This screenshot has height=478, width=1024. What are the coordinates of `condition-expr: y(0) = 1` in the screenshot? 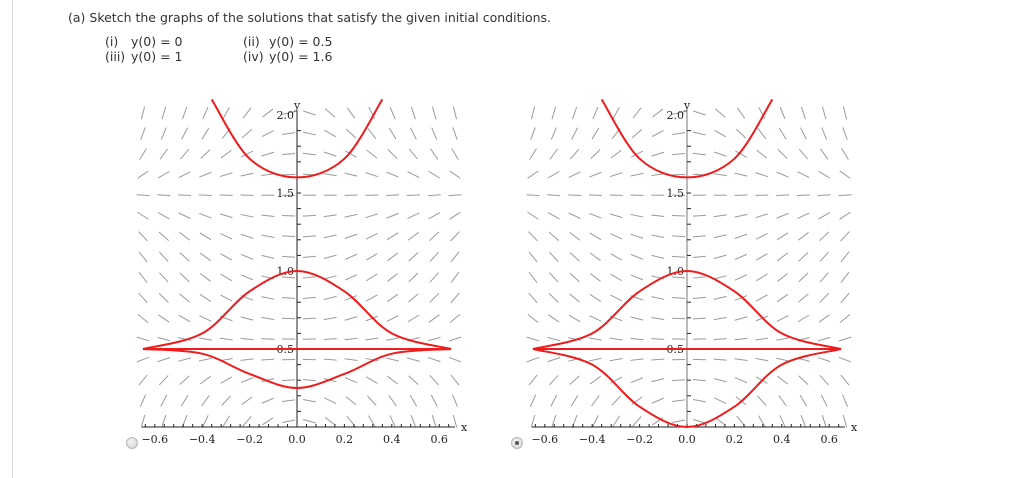 It's located at (157, 56).